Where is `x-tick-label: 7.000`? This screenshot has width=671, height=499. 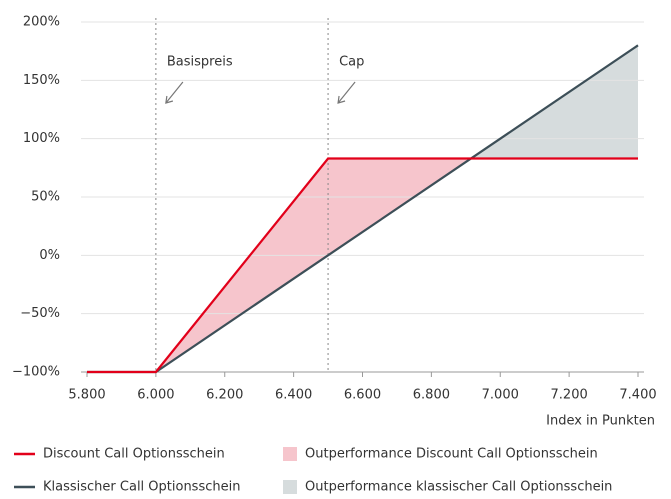
x-tick-label: 7.000 is located at coordinates (500, 395).